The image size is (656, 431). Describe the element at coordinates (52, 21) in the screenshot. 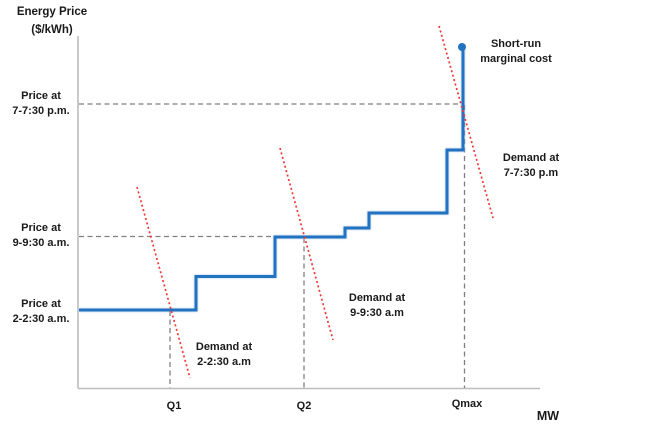

I see `y-axis-title: Energy Price ($/kWh)` at that location.